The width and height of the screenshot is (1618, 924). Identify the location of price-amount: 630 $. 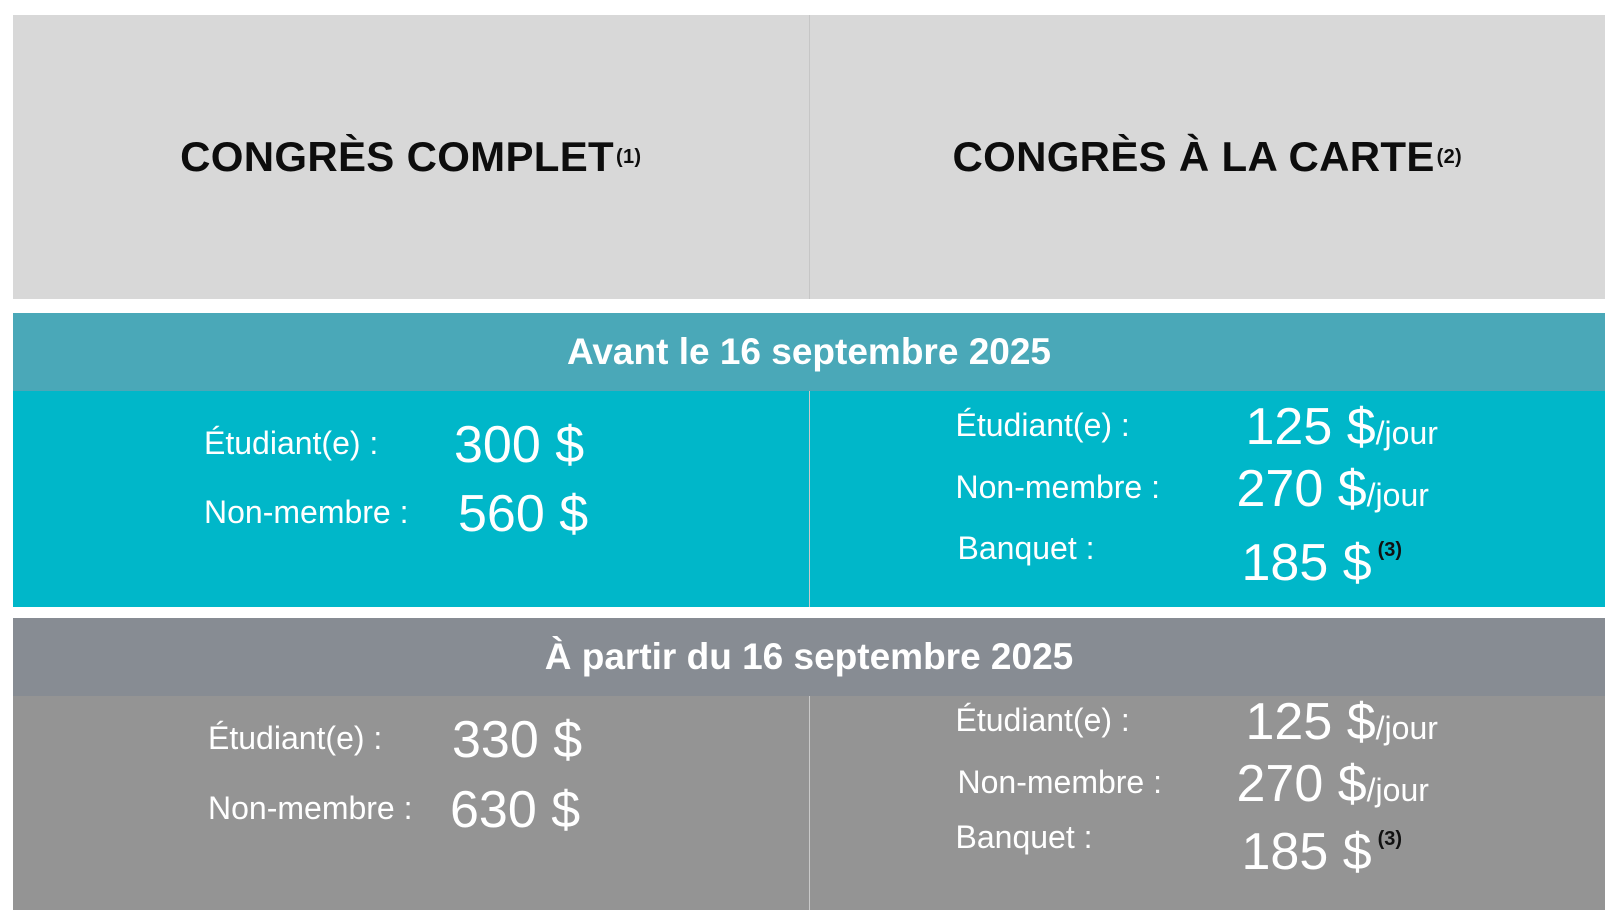
(515, 810).